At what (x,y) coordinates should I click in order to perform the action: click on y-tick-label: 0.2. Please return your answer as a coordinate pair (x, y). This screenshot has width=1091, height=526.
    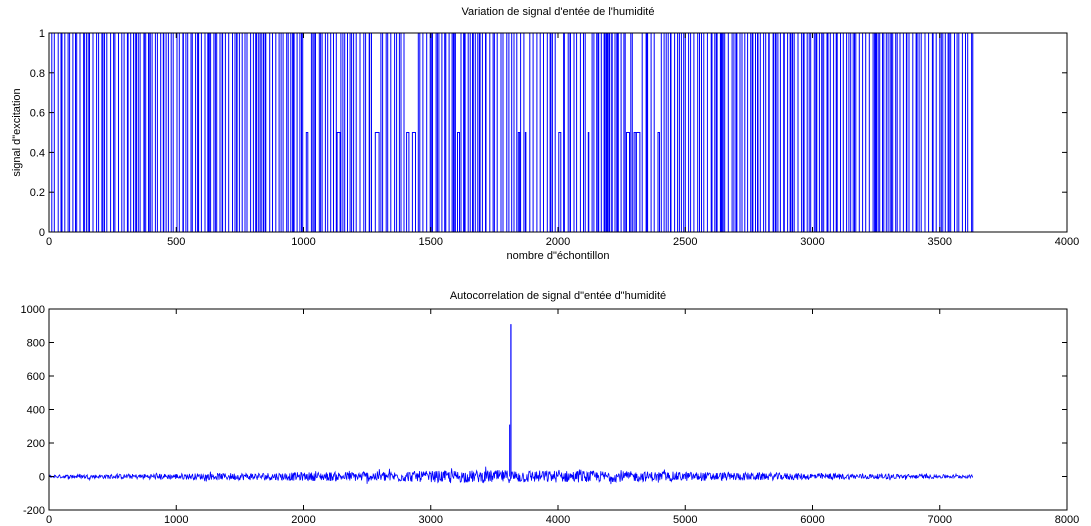
    Looking at the image, I should click on (37, 193).